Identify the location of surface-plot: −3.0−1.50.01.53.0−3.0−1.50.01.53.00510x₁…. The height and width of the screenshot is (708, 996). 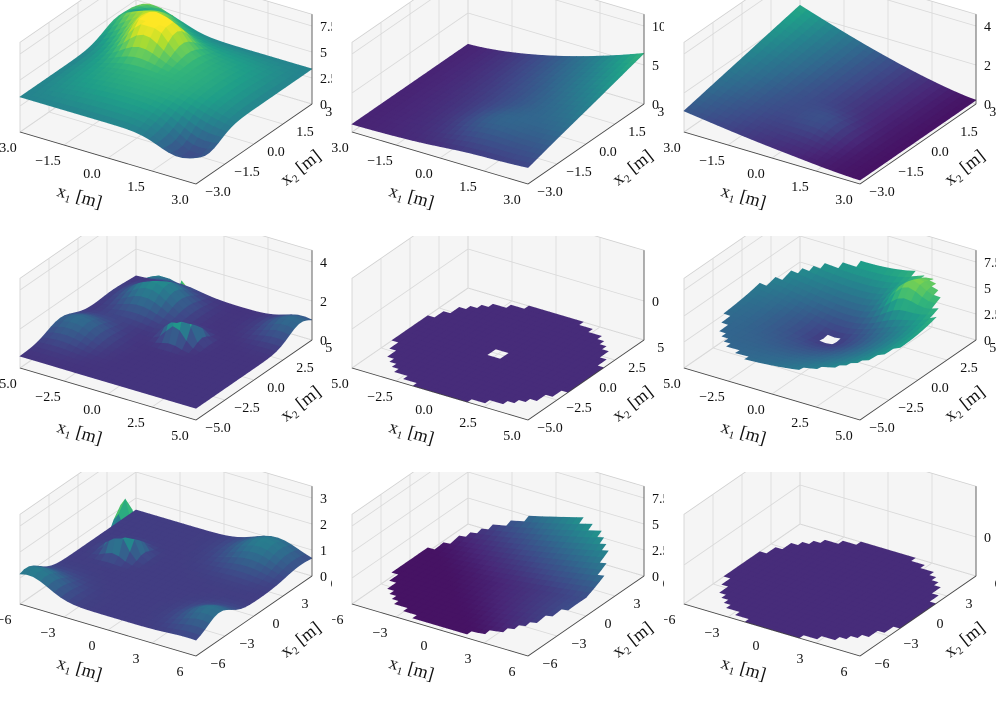
(498, 106).